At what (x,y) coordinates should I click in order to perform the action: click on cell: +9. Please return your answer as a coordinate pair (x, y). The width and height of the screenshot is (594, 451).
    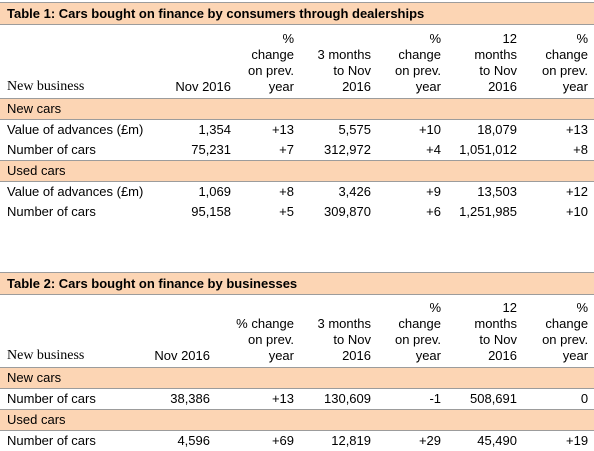
    Looking at the image, I should click on (412, 192).